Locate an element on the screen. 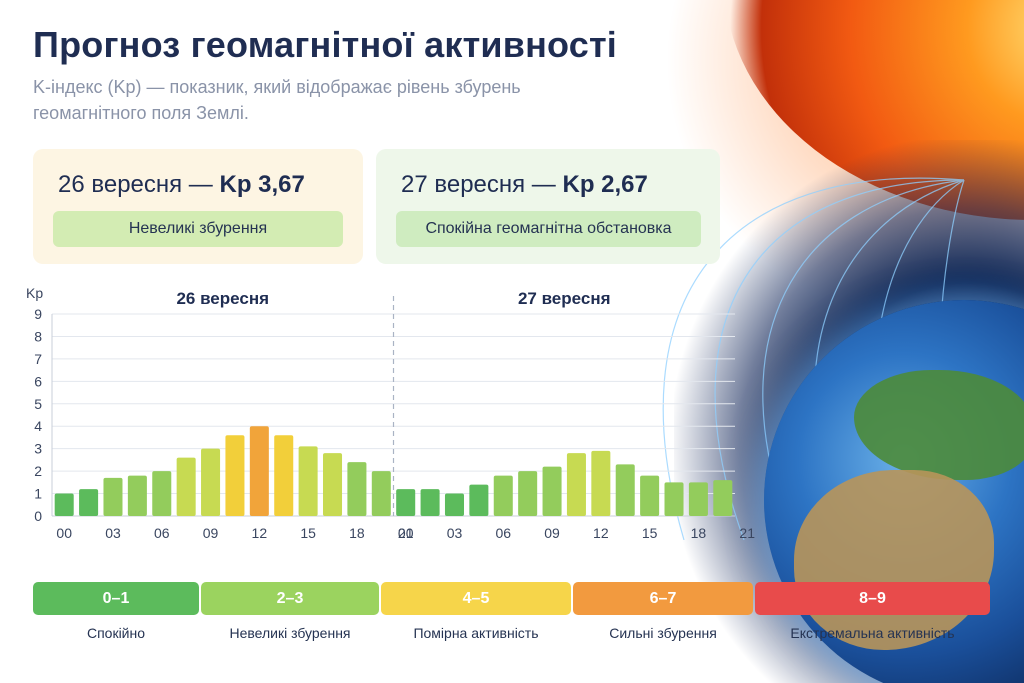  panel-title: 26 вересня is located at coordinates (222, 298).